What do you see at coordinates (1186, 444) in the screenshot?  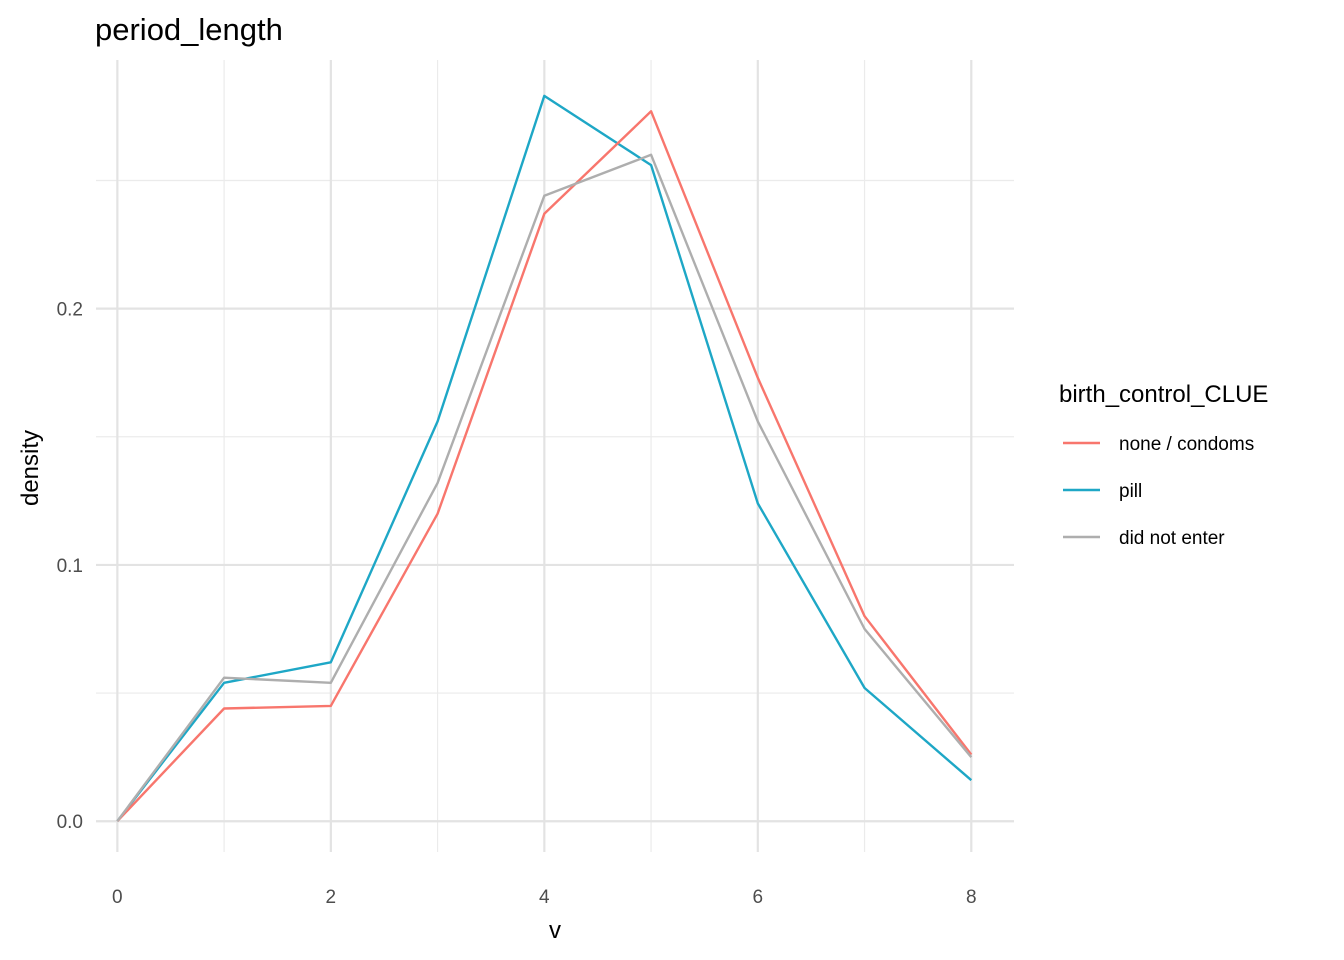 I see `legend-label: none / condoms` at bounding box center [1186, 444].